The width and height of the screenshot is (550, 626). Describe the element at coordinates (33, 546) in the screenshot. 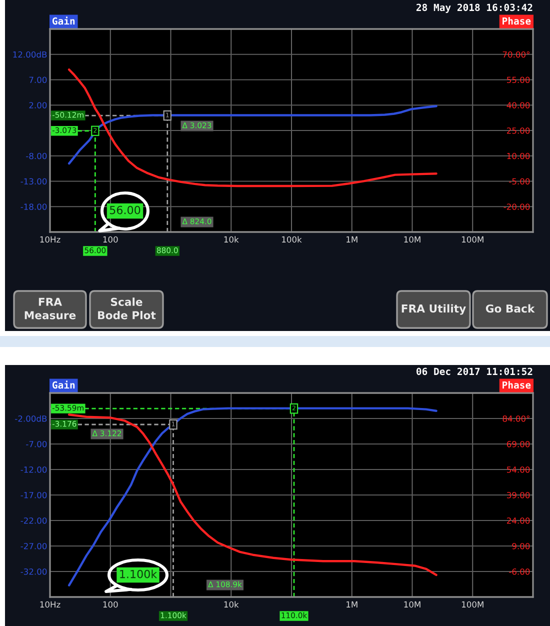

I see `y-tick-label: -27.00` at that location.